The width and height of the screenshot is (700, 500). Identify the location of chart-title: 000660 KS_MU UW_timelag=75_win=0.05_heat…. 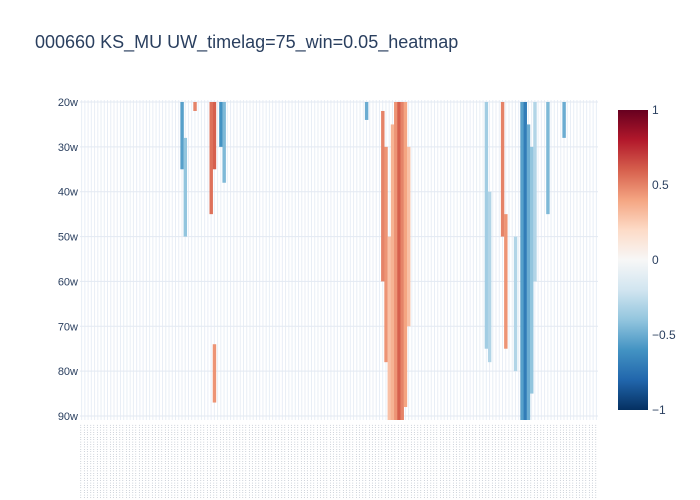
(247, 42).